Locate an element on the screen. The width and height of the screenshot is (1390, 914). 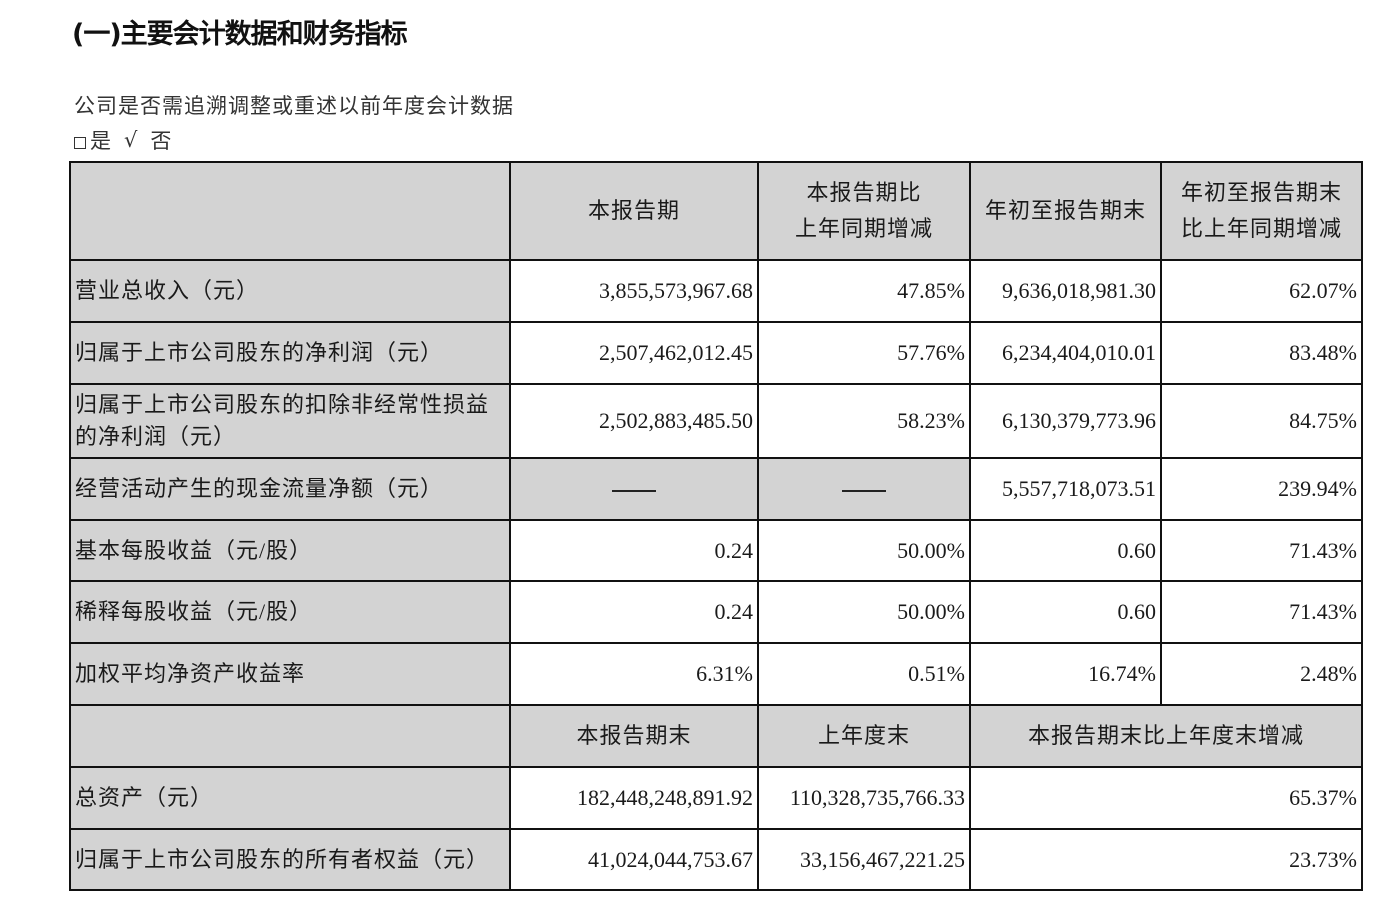
ytd-value: 5,557,718,073.51 is located at coordinates (1065, 489).